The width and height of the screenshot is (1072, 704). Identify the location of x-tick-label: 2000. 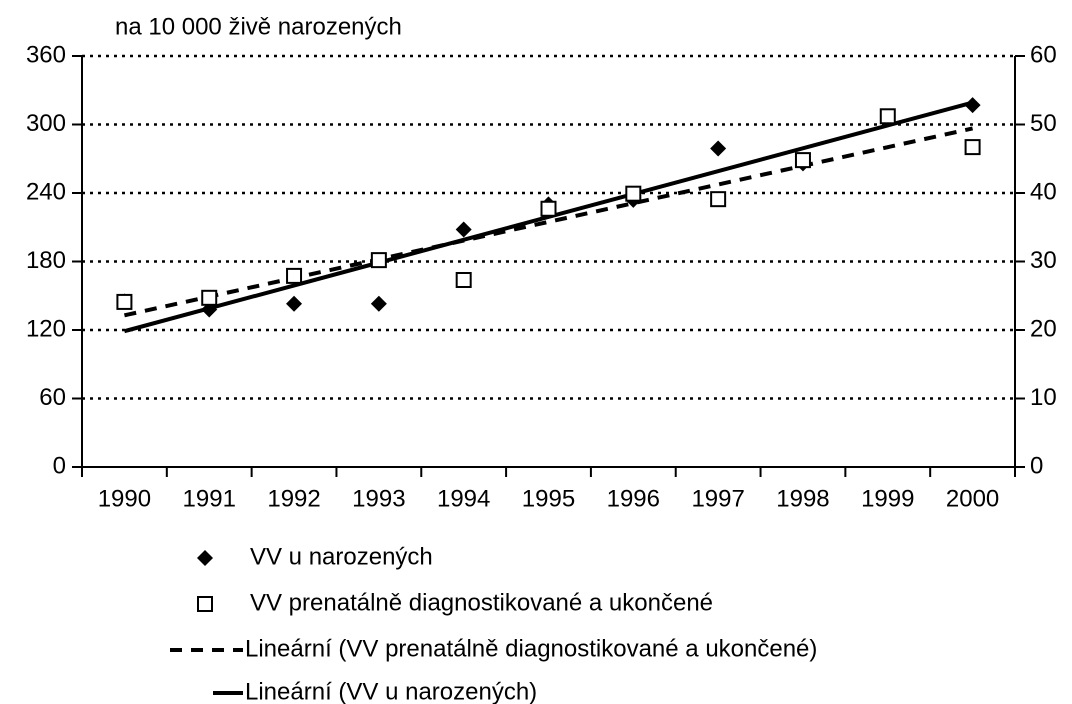
(972, 498).